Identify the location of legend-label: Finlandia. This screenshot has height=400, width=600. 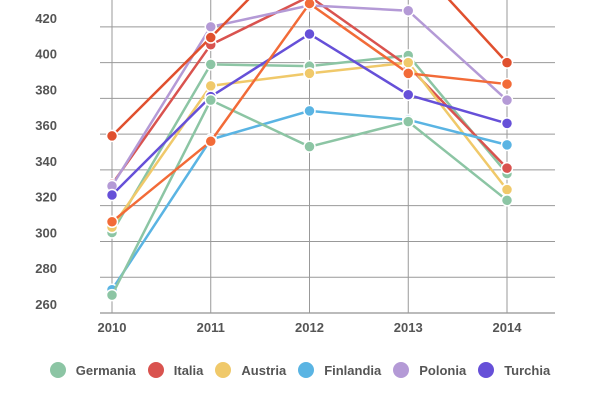
(353, 370).